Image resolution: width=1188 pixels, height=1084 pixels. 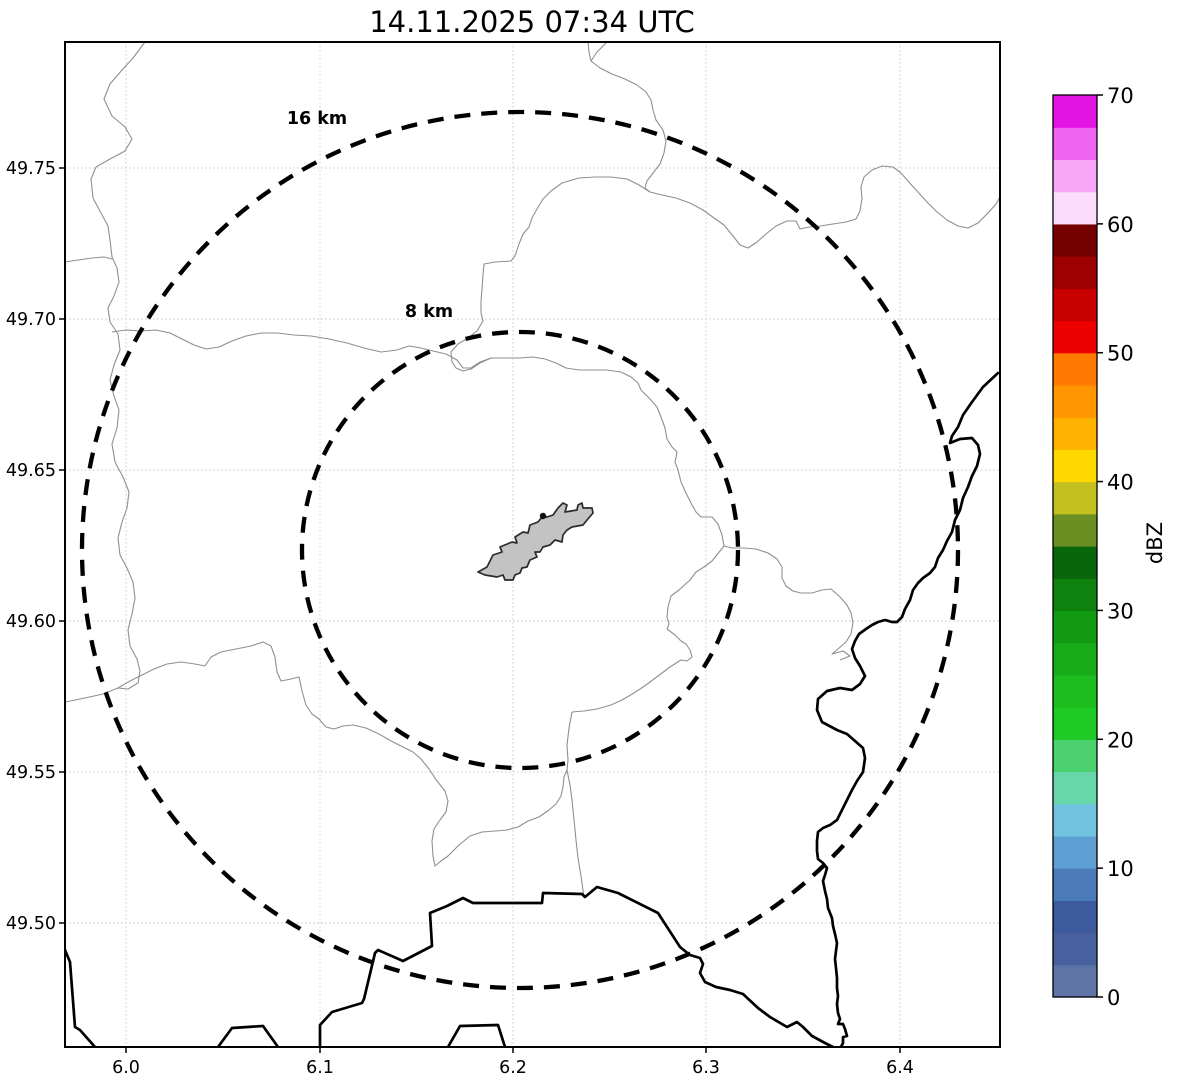 I want to click on city-polygon, so click(x=535, y=541).